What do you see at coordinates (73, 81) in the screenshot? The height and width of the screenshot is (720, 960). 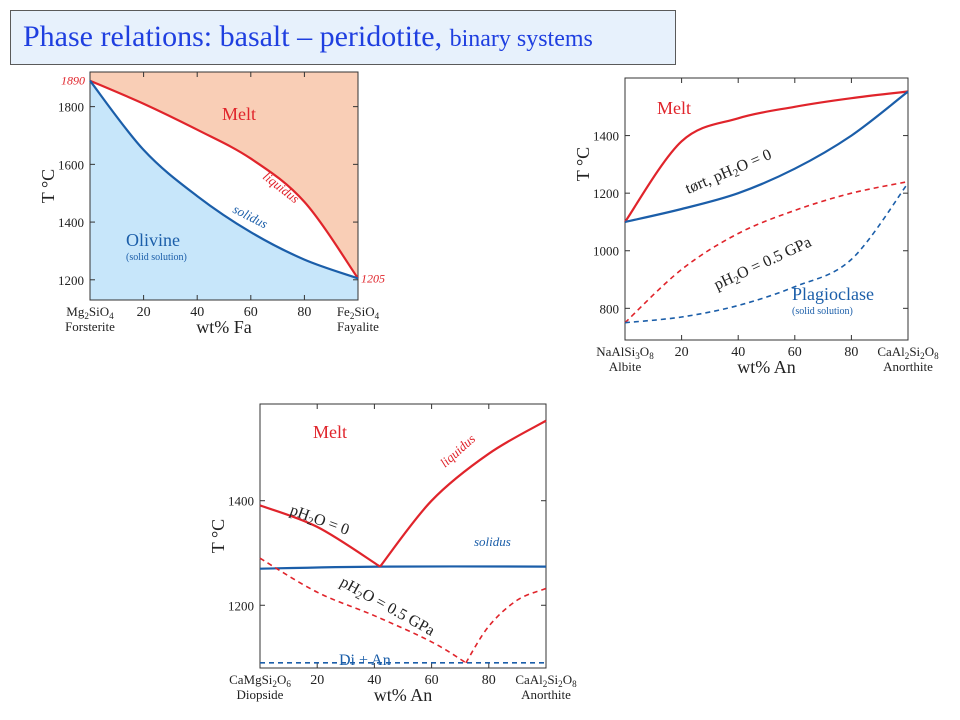 I see `endpoint-label-1890: 1890` at bounding box center [73, 81].